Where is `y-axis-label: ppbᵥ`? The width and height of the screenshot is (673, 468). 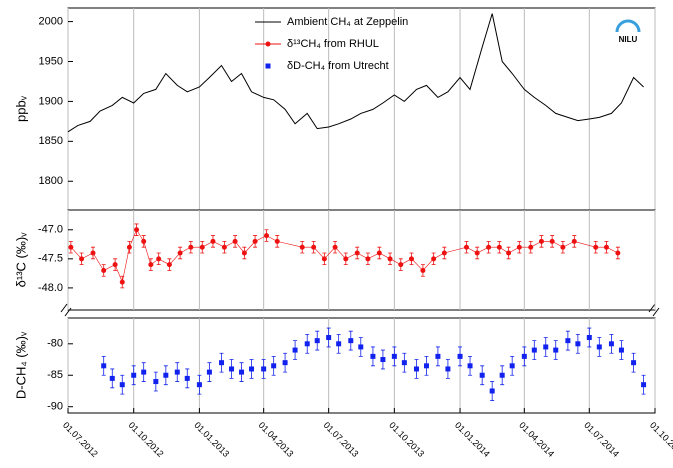 y-axis-label: ppbᵥ is located at coordinates (20, 108).